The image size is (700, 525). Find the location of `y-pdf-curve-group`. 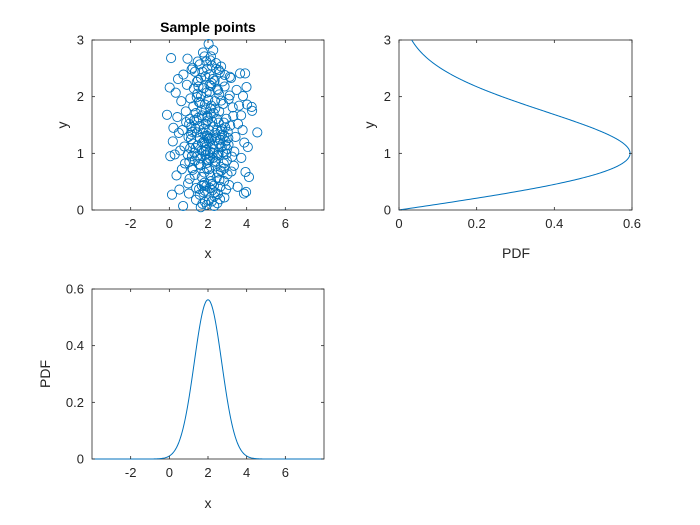

y-pdf-curve-group is located at coordinates (514, 125).